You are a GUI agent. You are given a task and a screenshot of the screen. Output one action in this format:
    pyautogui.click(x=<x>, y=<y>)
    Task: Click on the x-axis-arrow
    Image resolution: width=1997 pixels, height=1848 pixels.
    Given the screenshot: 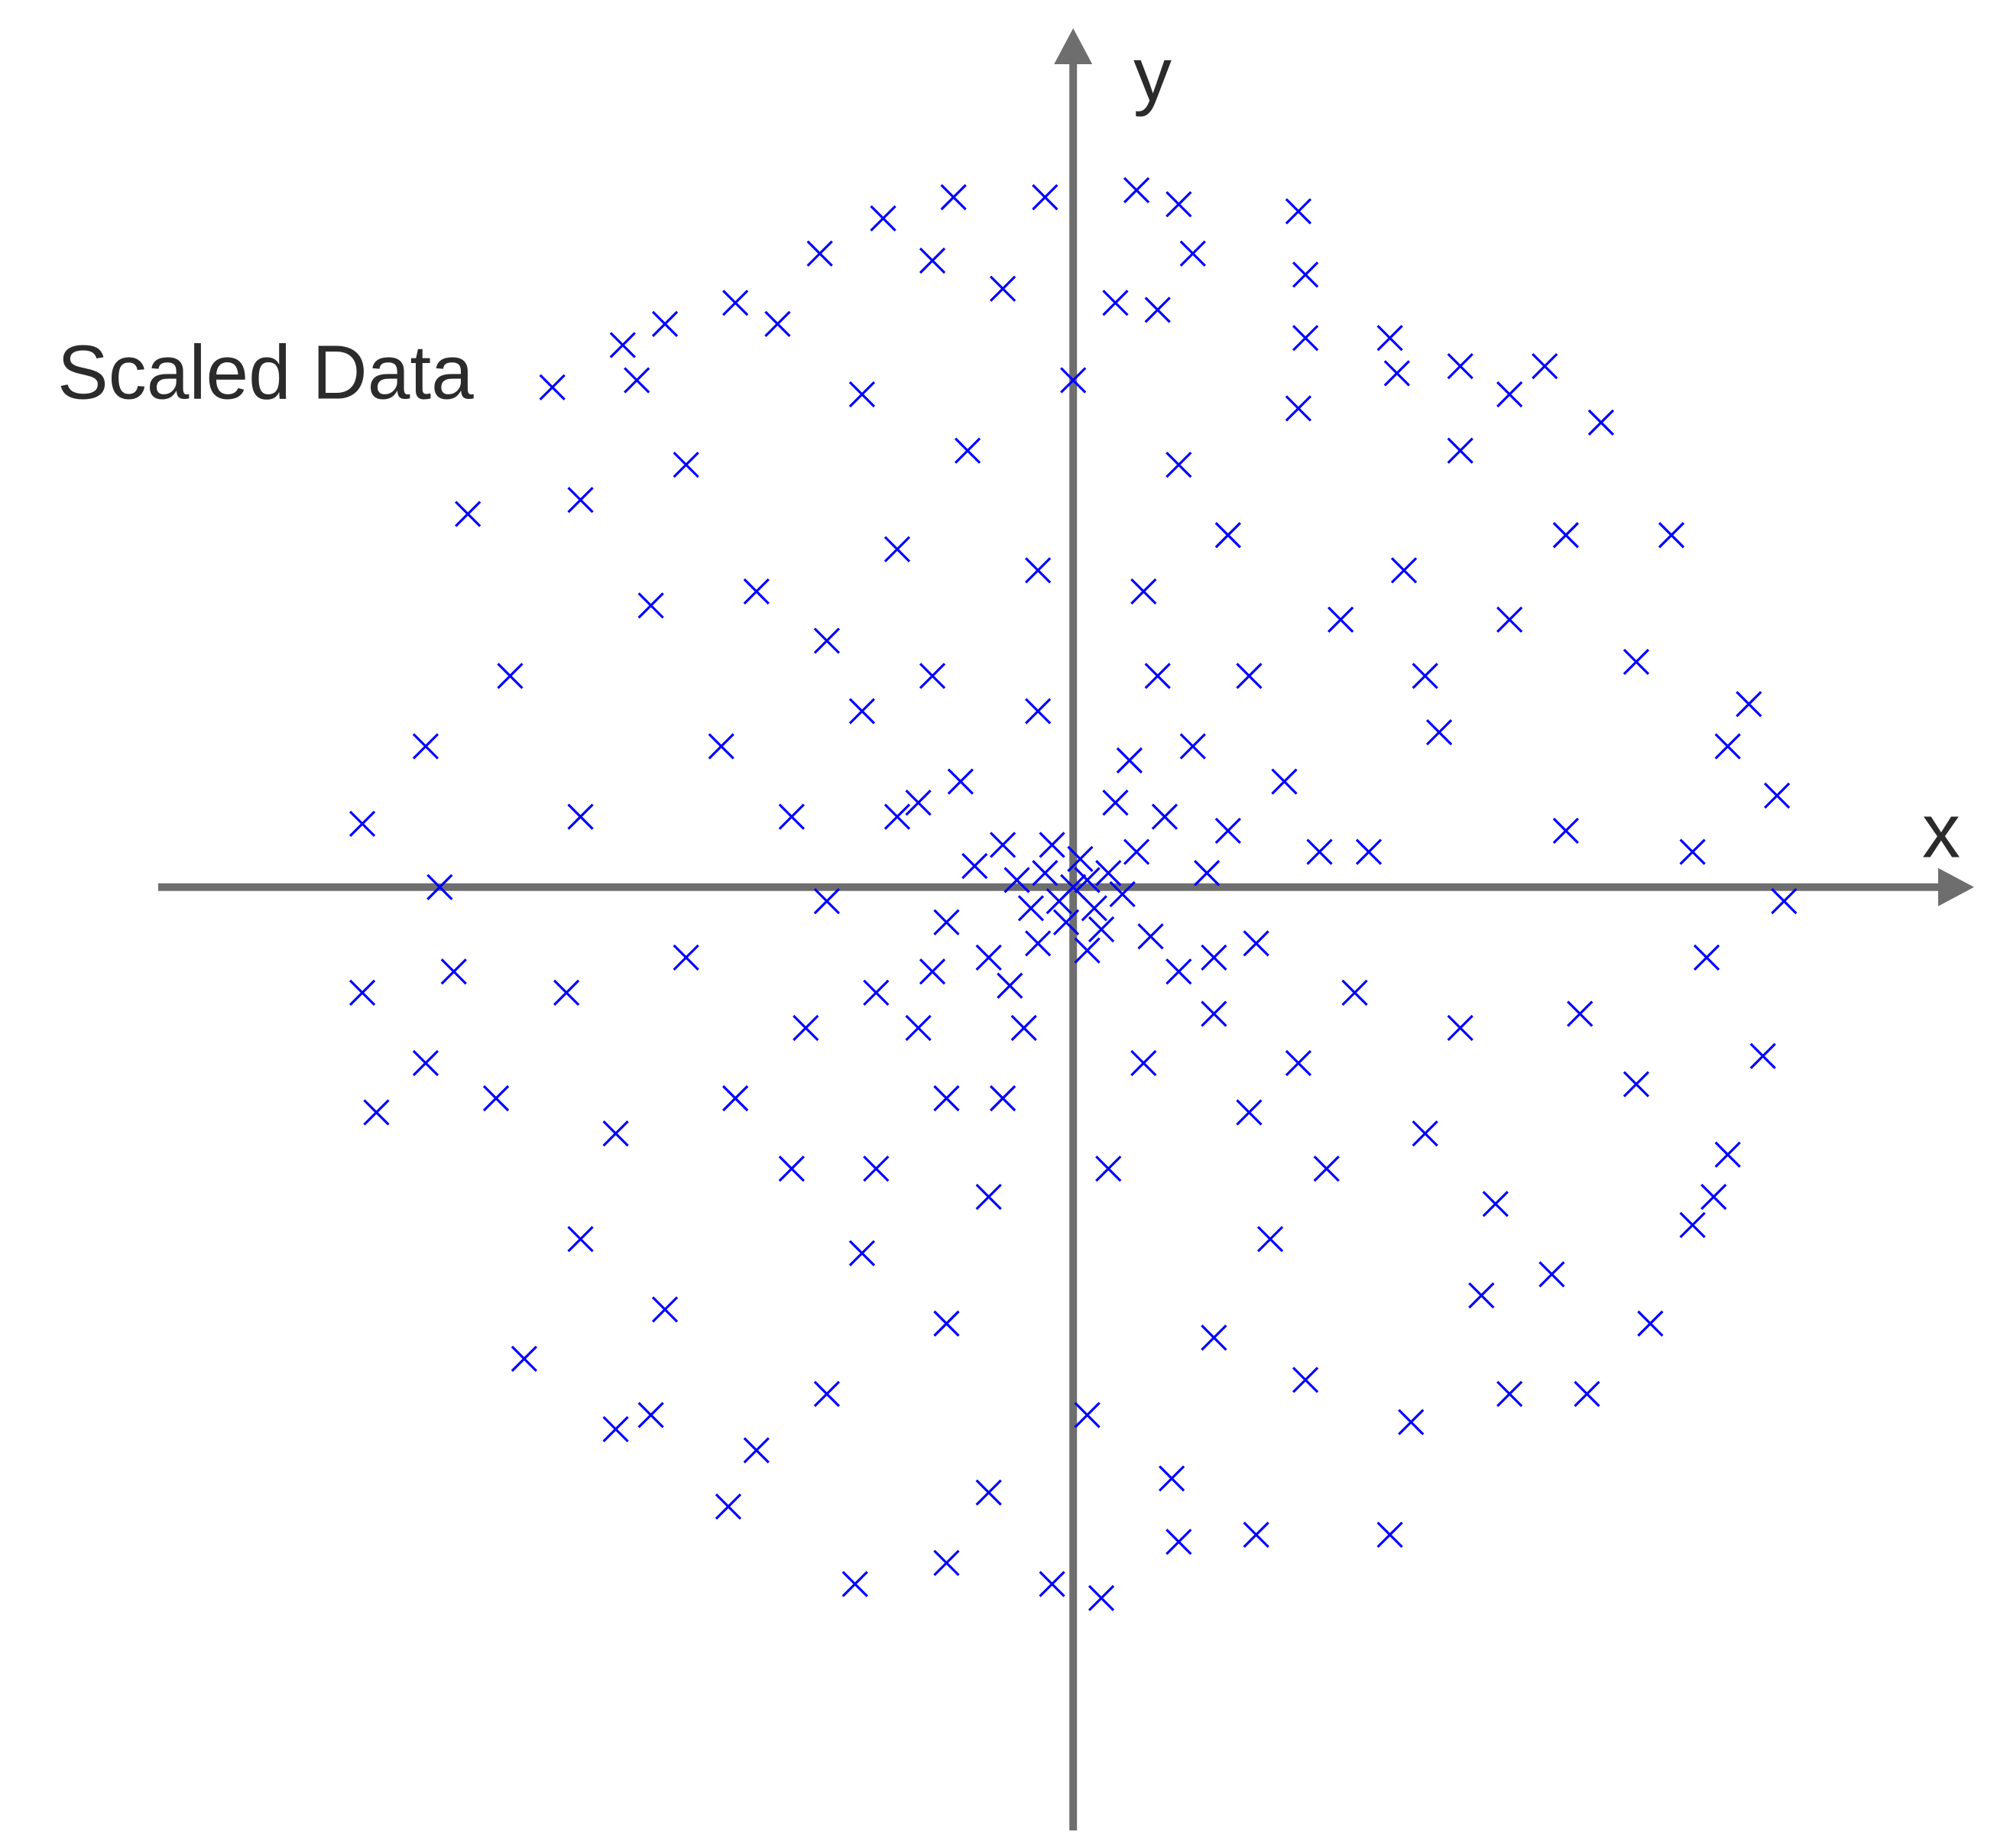 What is the action you would take?
    pyautogui.click(x=1956, y=887)
    